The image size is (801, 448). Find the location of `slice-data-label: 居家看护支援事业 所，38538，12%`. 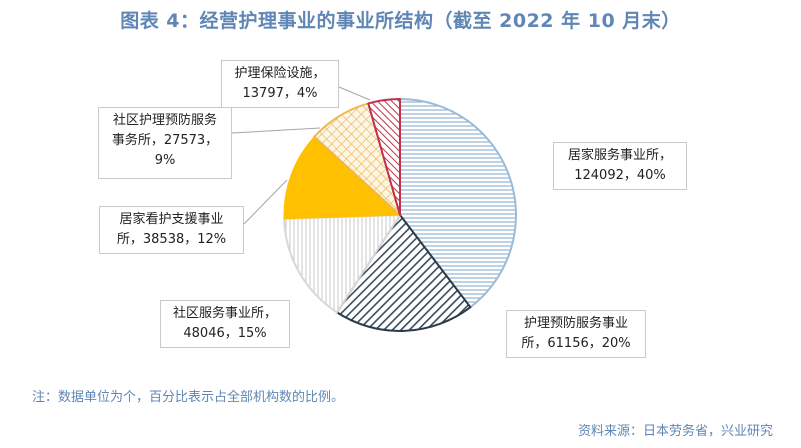

slice-data-label: 居家看护支援事业 所，38538，12% is located at coordinates (171, 230).